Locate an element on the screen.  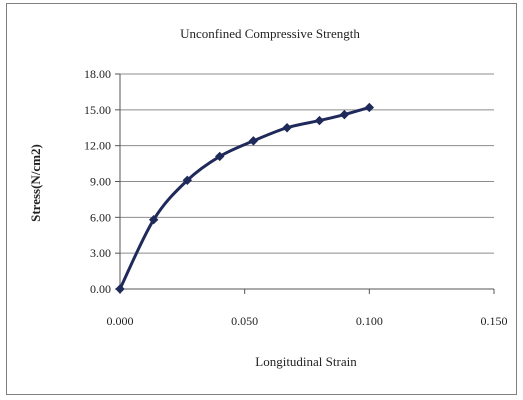
y-axis-label: Stress(N/cm2) is located at coordinates (35, 183).